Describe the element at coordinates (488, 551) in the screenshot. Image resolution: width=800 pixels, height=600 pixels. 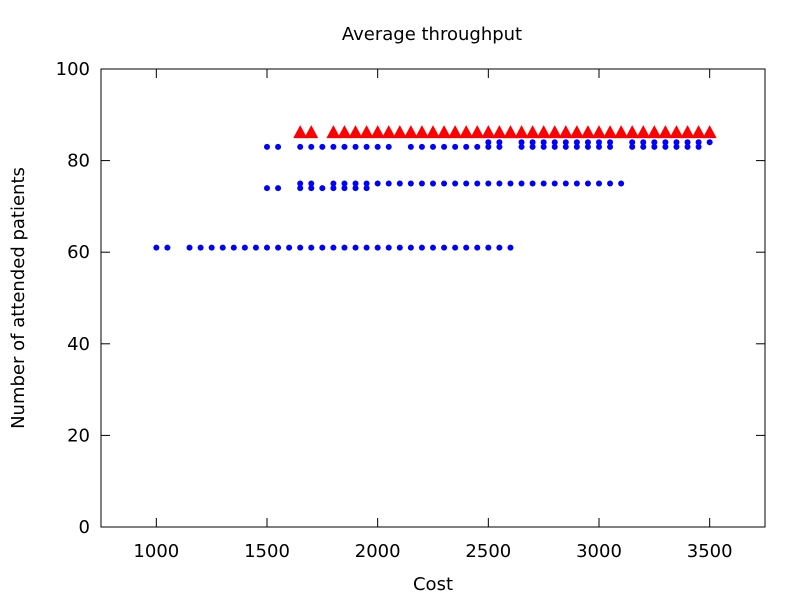
I see `x-tick-label: 2500` at that location.